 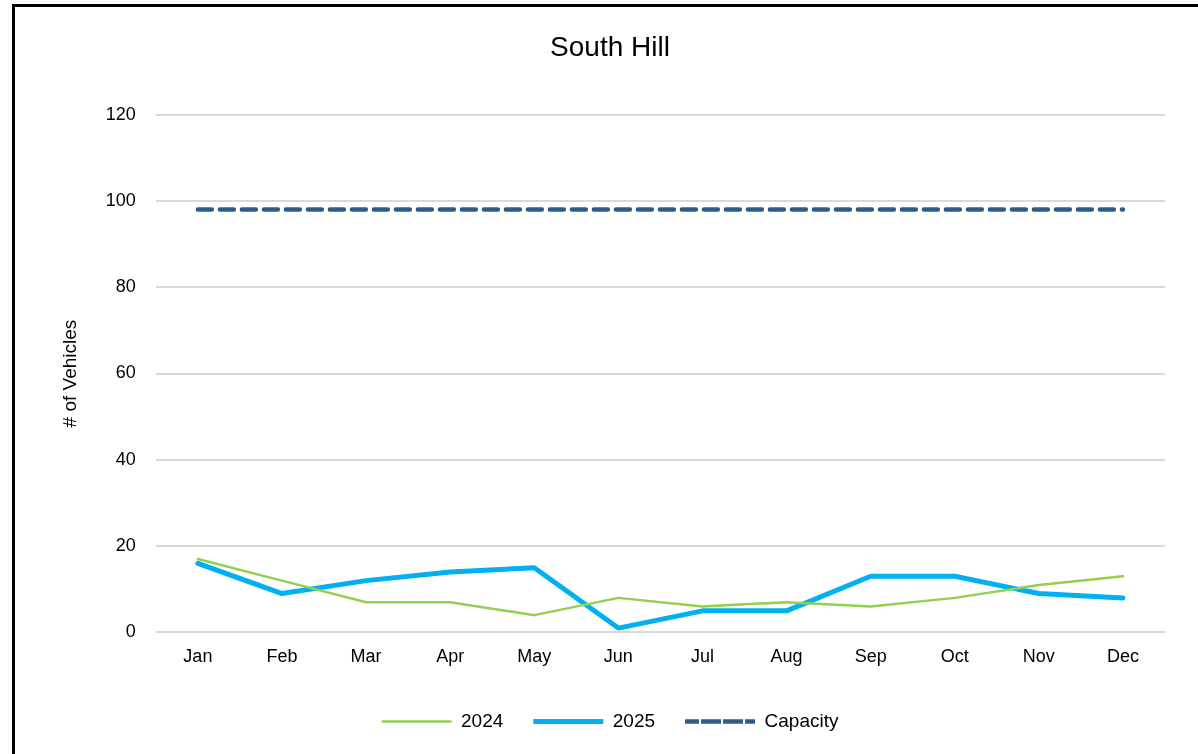 I want to click on y-tick-label: 60, so click(x=125, y=372).